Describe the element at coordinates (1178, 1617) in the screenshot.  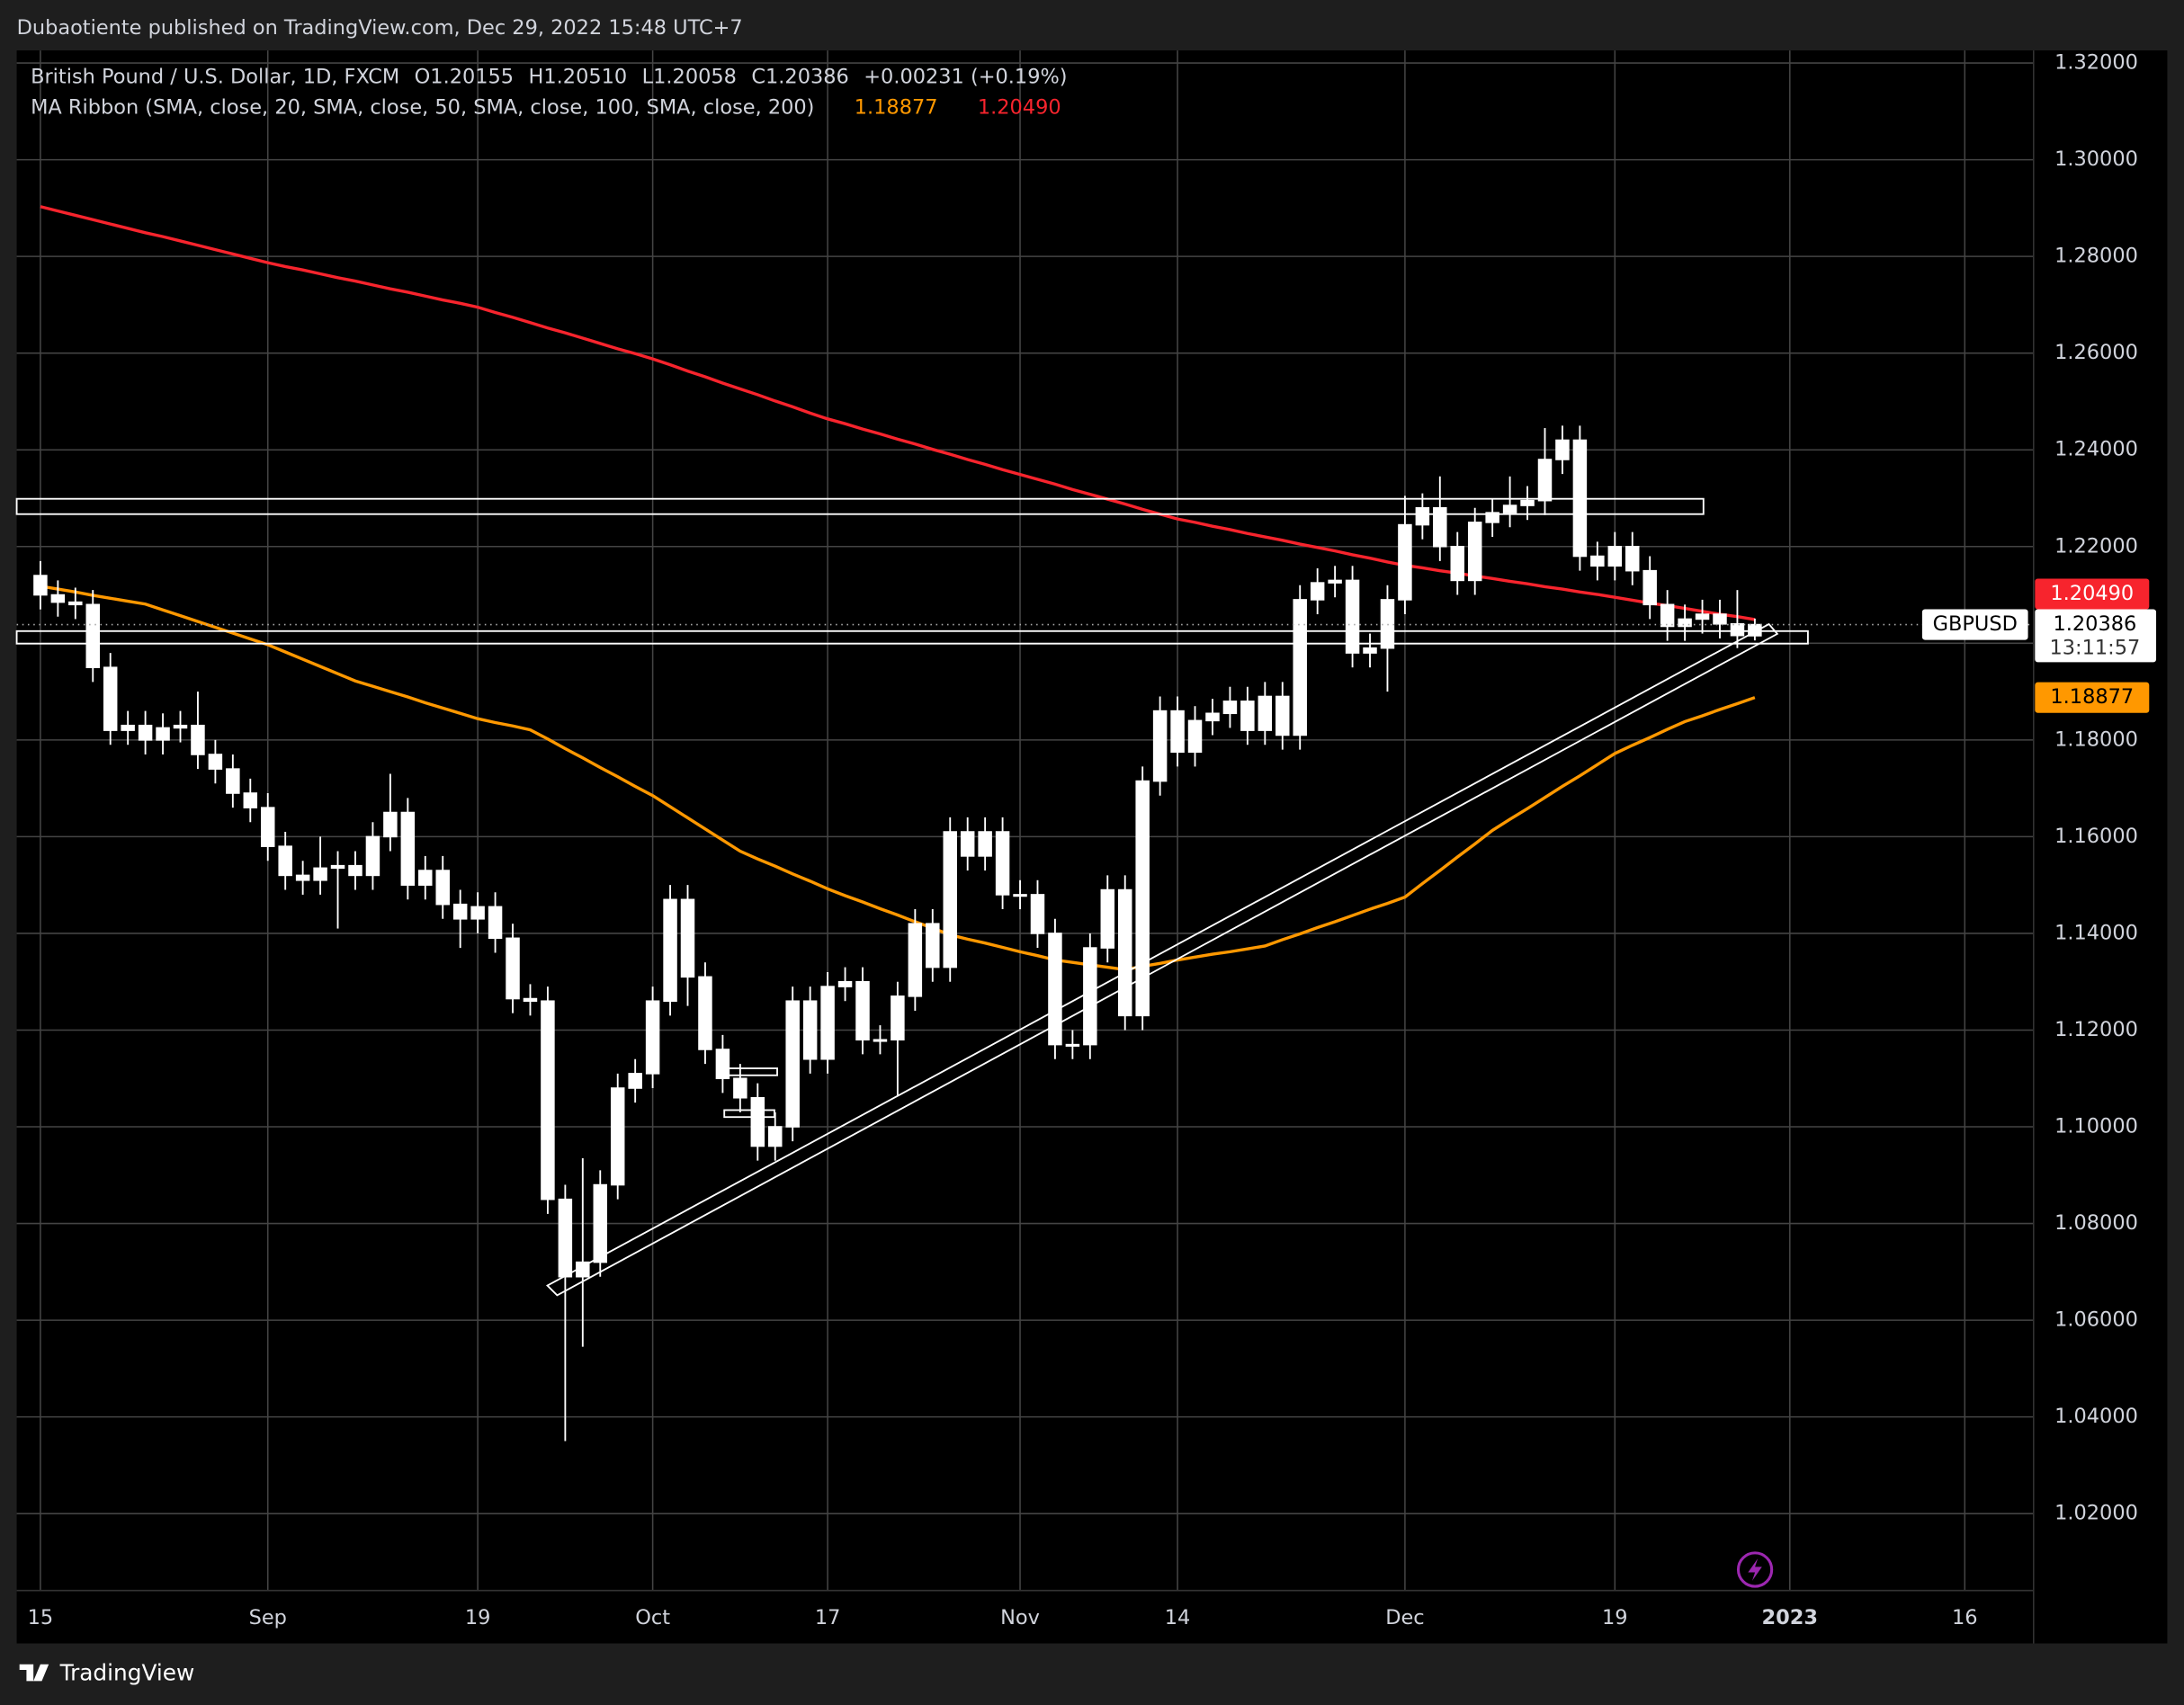
I see `x-tick-label: 14` at that location.